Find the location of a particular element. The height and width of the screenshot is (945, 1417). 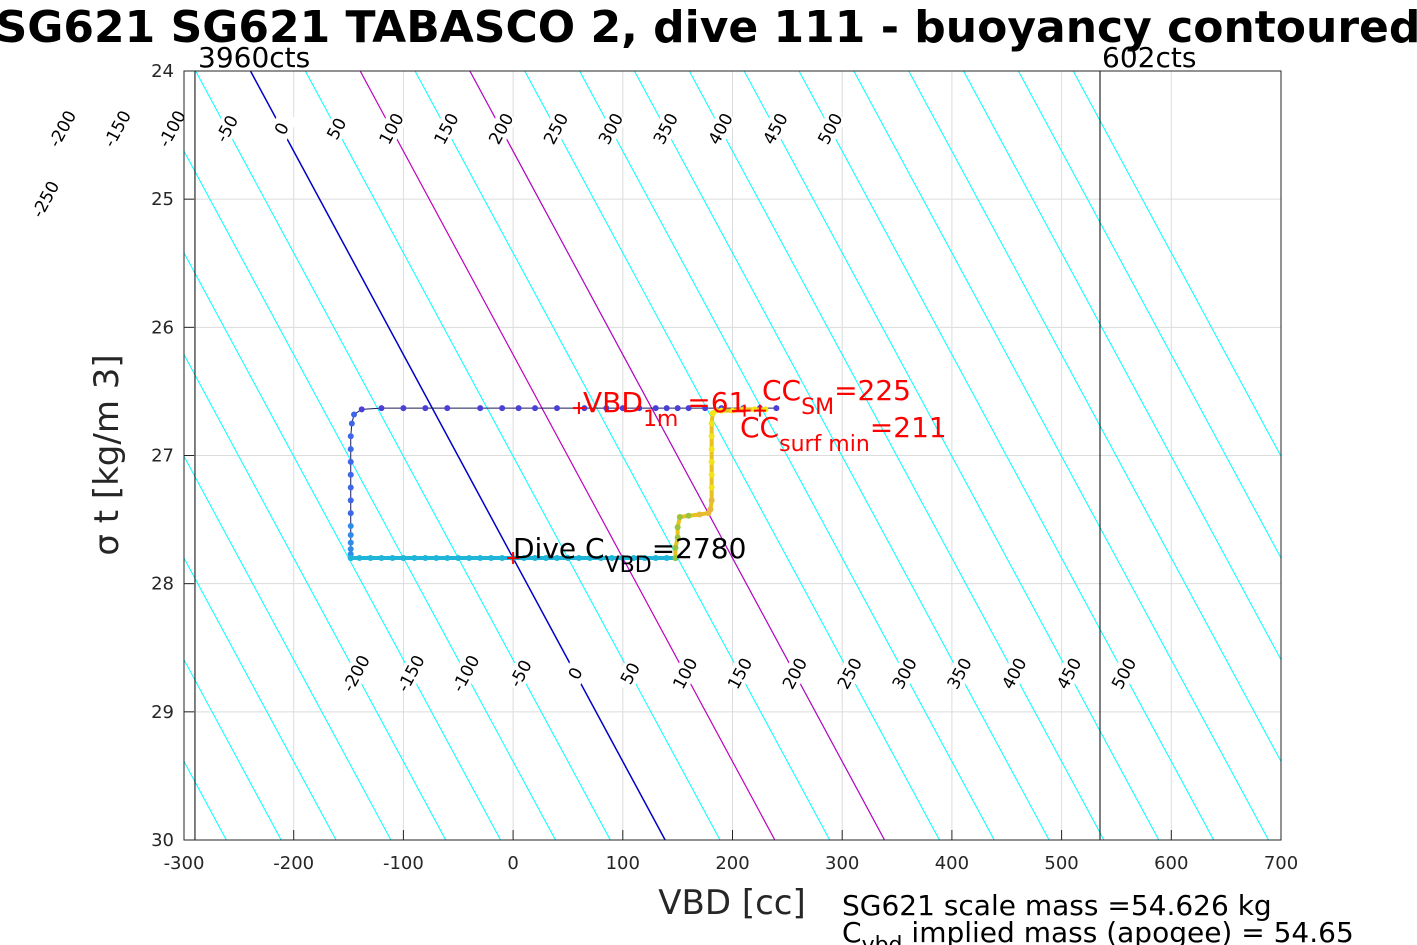

y-tick-label: 25 is located at coordinates (162, 199).